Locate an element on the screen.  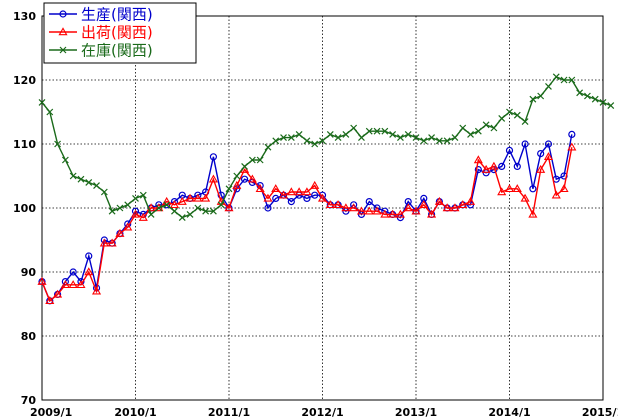
x-tick-label: 2011/1 is located at coordinates (229, 412).